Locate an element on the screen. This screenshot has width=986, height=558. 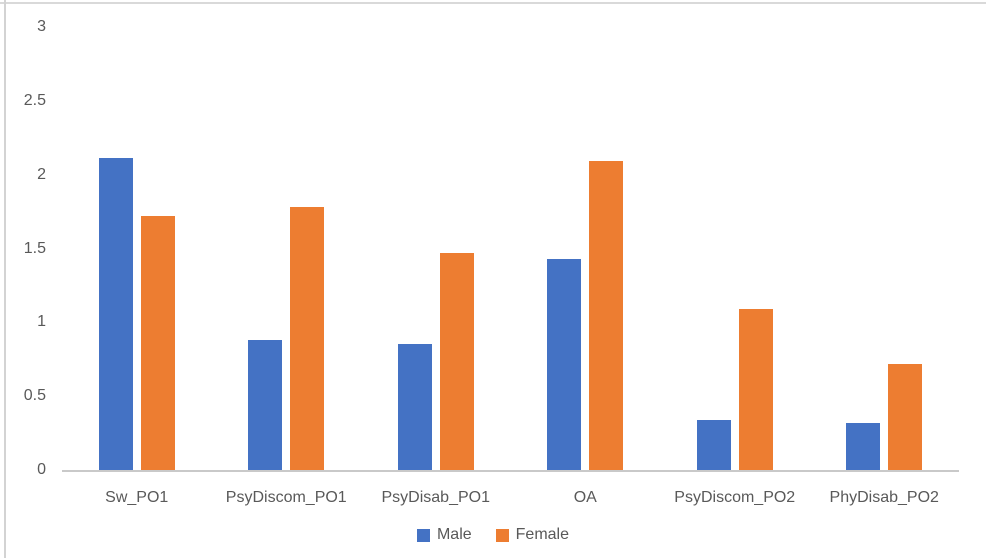
y-axis-tick-label: 2.5 is located at coordinates (34, 100).